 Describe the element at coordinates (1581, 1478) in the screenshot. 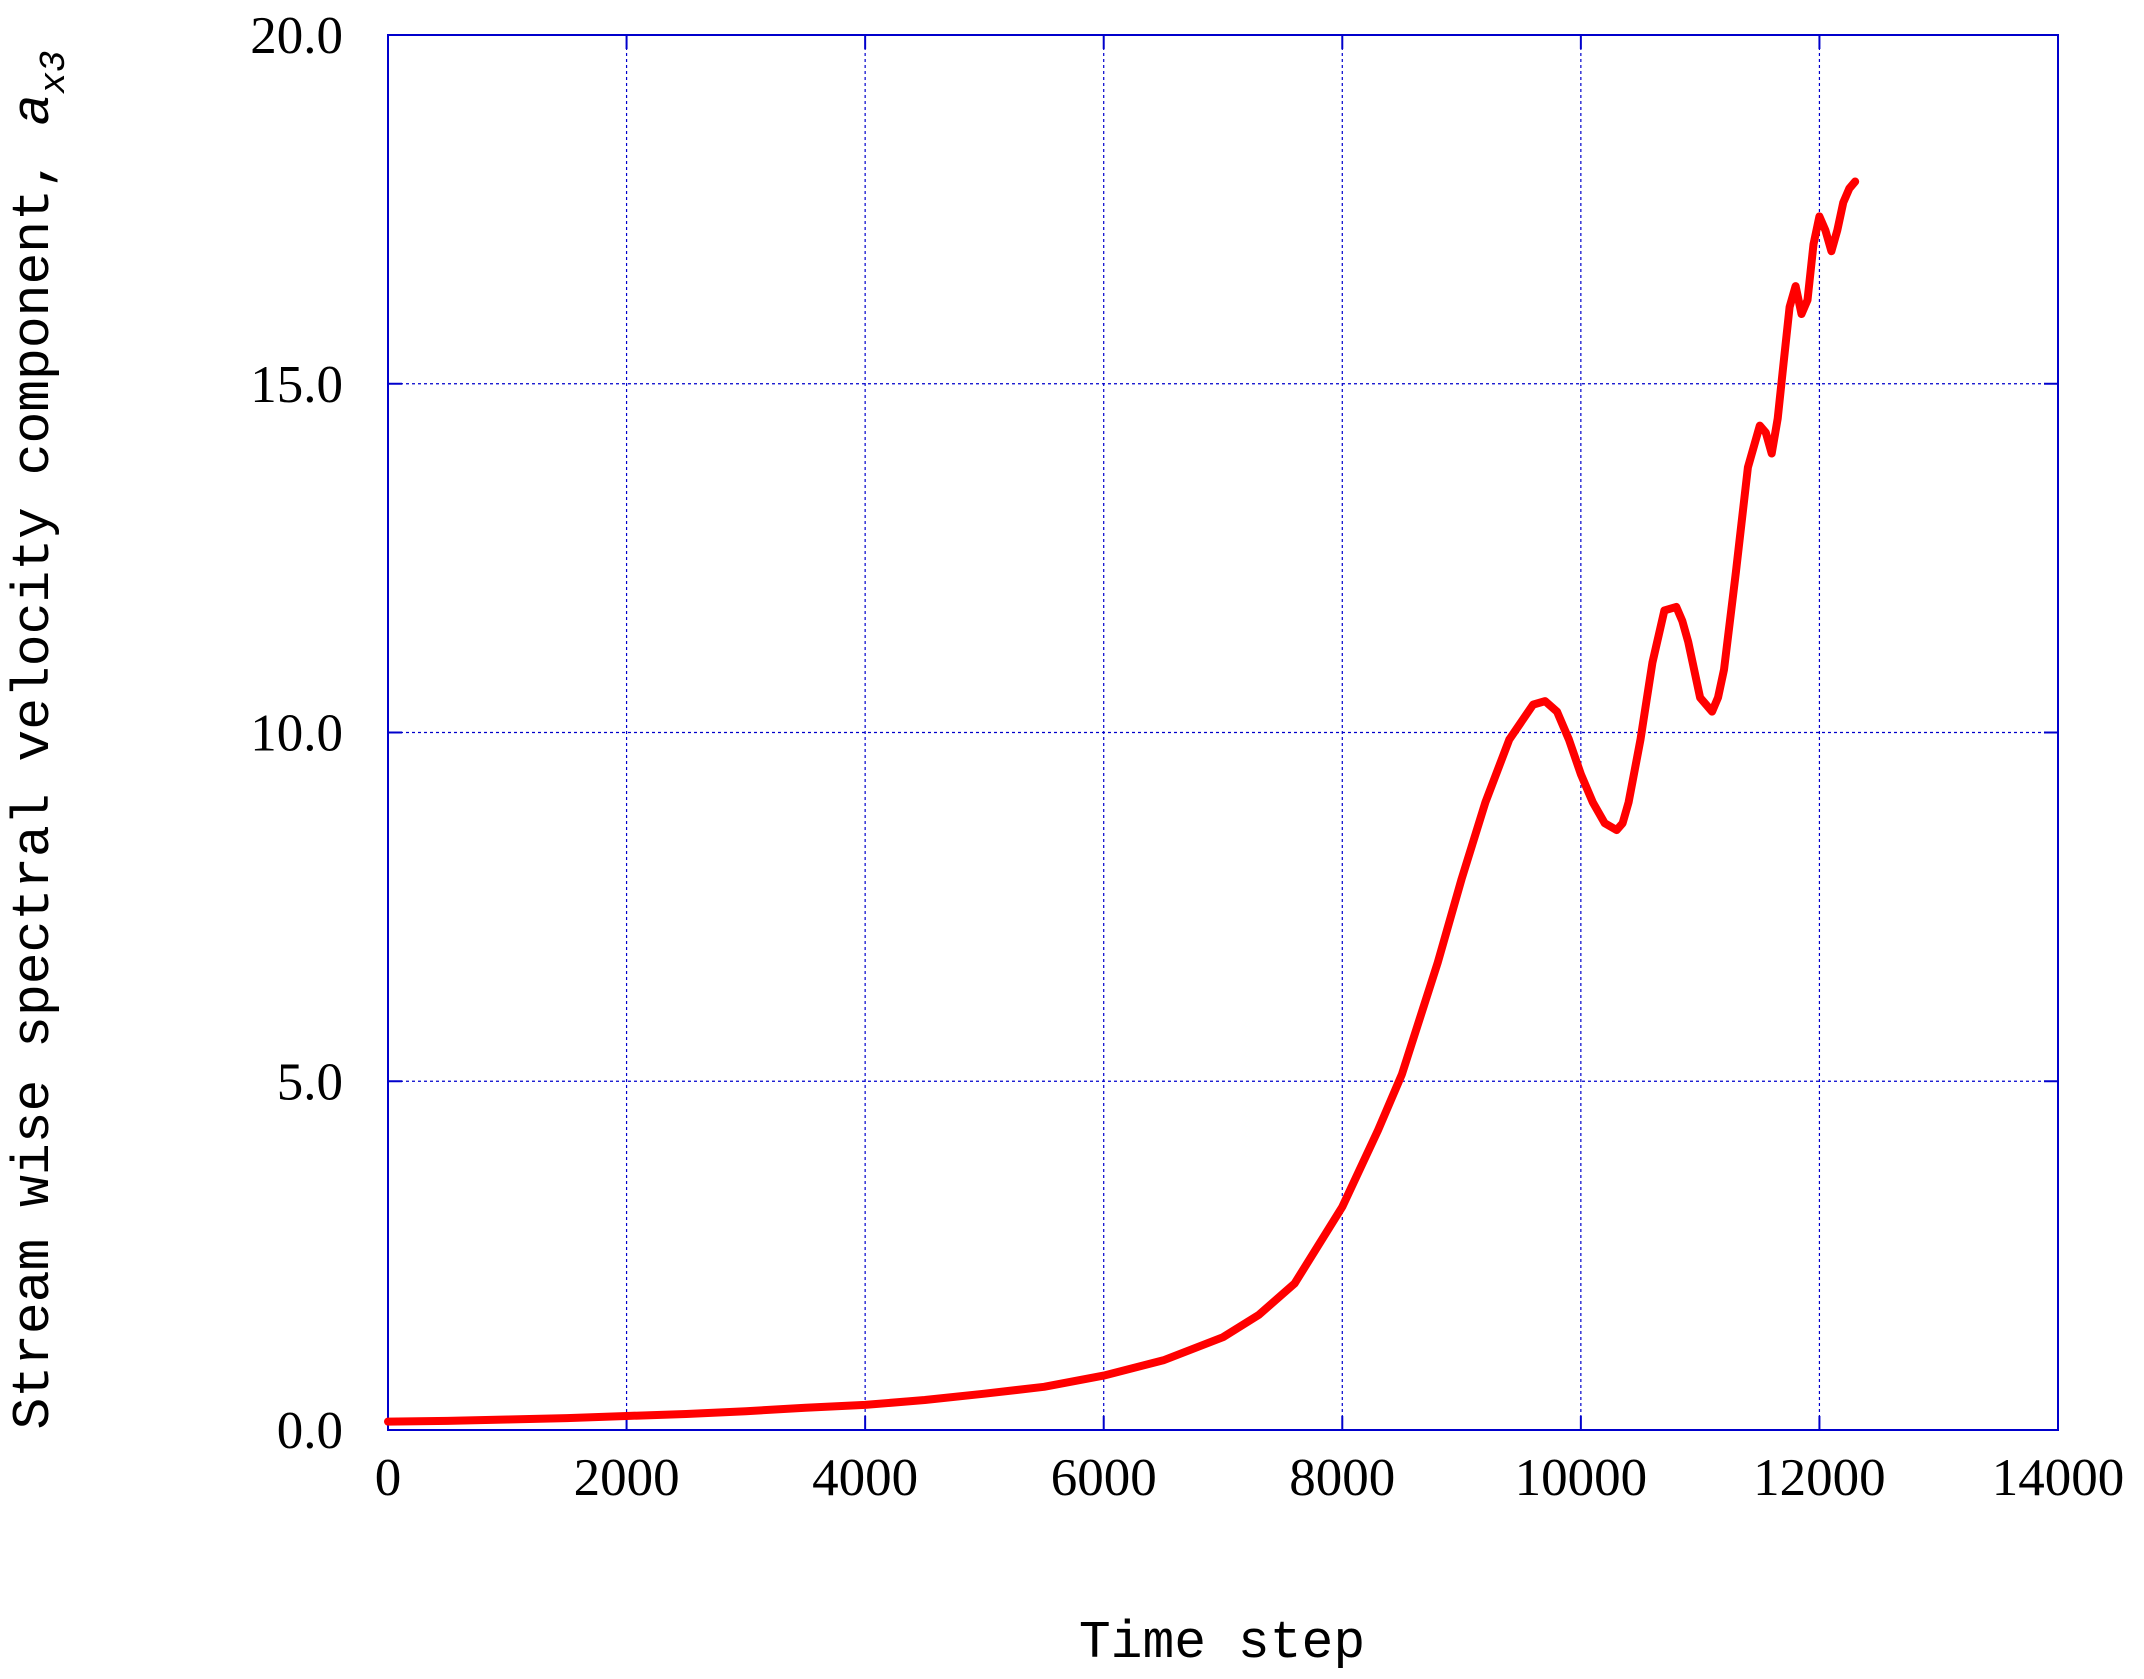

I see `x-tick-label: 10000` at that location.